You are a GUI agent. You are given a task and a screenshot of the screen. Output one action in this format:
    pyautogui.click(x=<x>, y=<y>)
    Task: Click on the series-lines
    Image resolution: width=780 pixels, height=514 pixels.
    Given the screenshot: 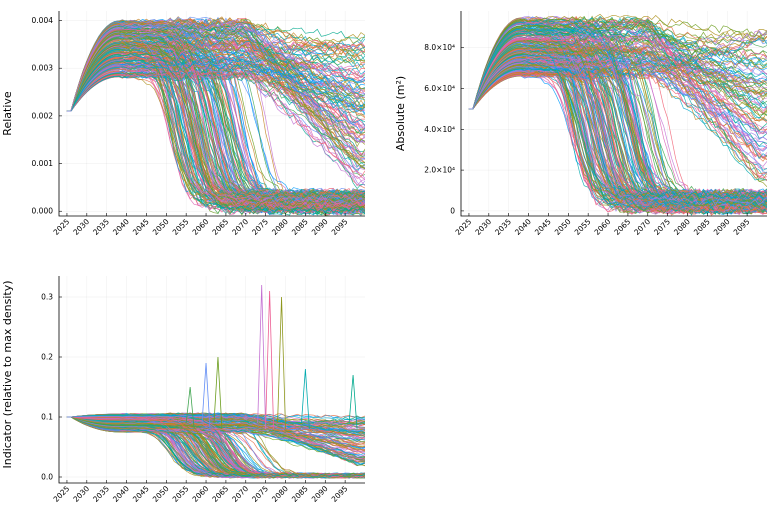 What is the action you would take?
    pyautogui.click(x=215, y=116)
    